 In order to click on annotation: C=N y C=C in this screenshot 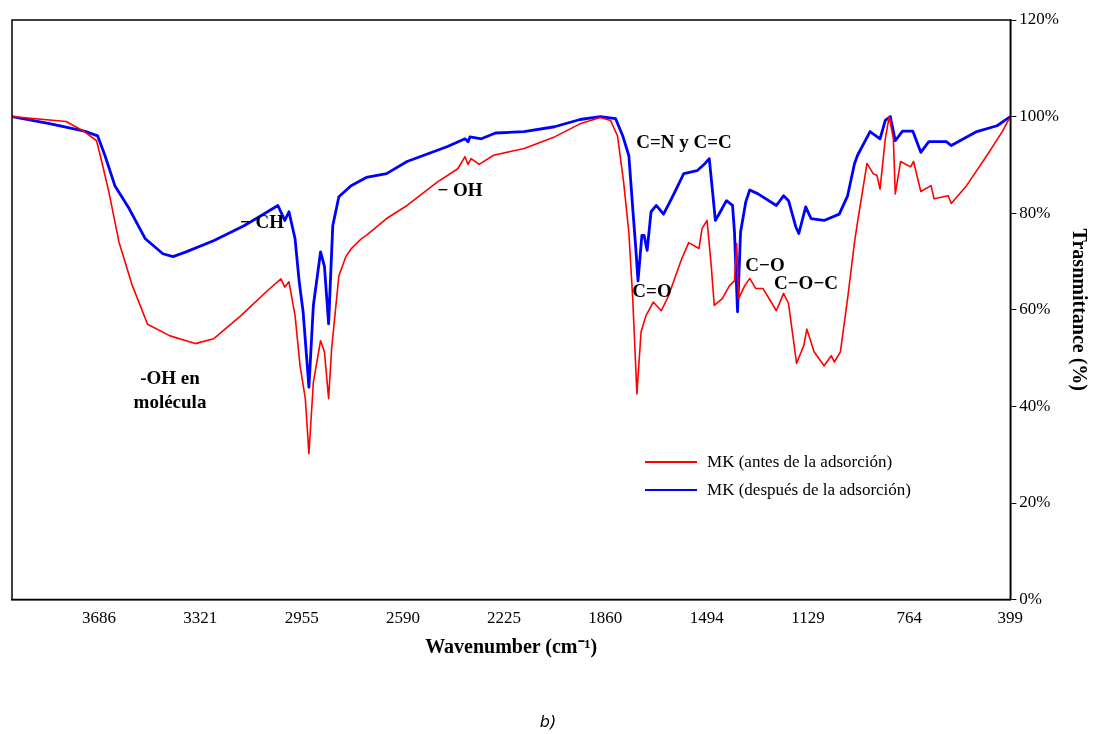, I will do `click(684, 142)`.